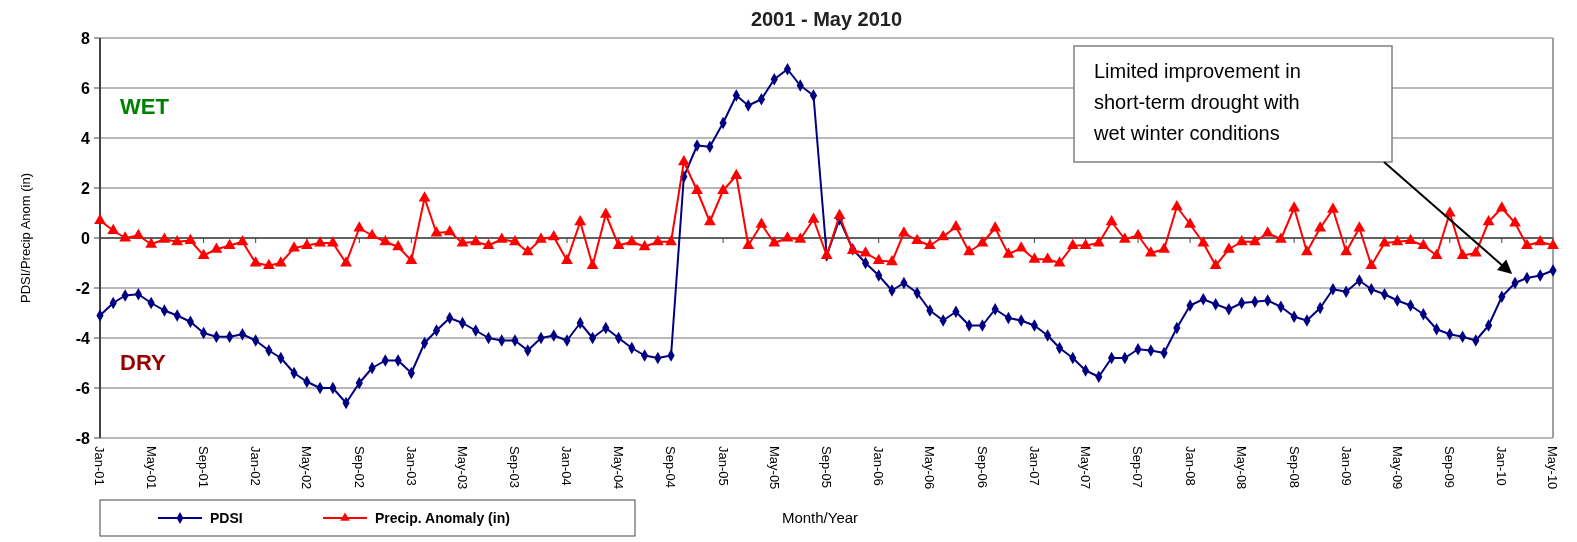 This screenshot has height=542, width=1577. I want to click on x-tick-label: Sep-01, so click(204, 467).